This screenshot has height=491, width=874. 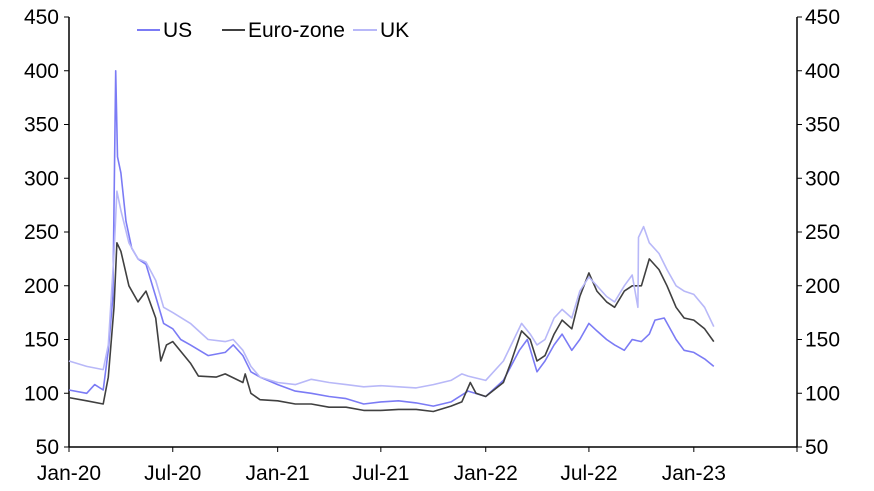 I want to click on y-tick-label-left: 250, so click(x=41, y=232).